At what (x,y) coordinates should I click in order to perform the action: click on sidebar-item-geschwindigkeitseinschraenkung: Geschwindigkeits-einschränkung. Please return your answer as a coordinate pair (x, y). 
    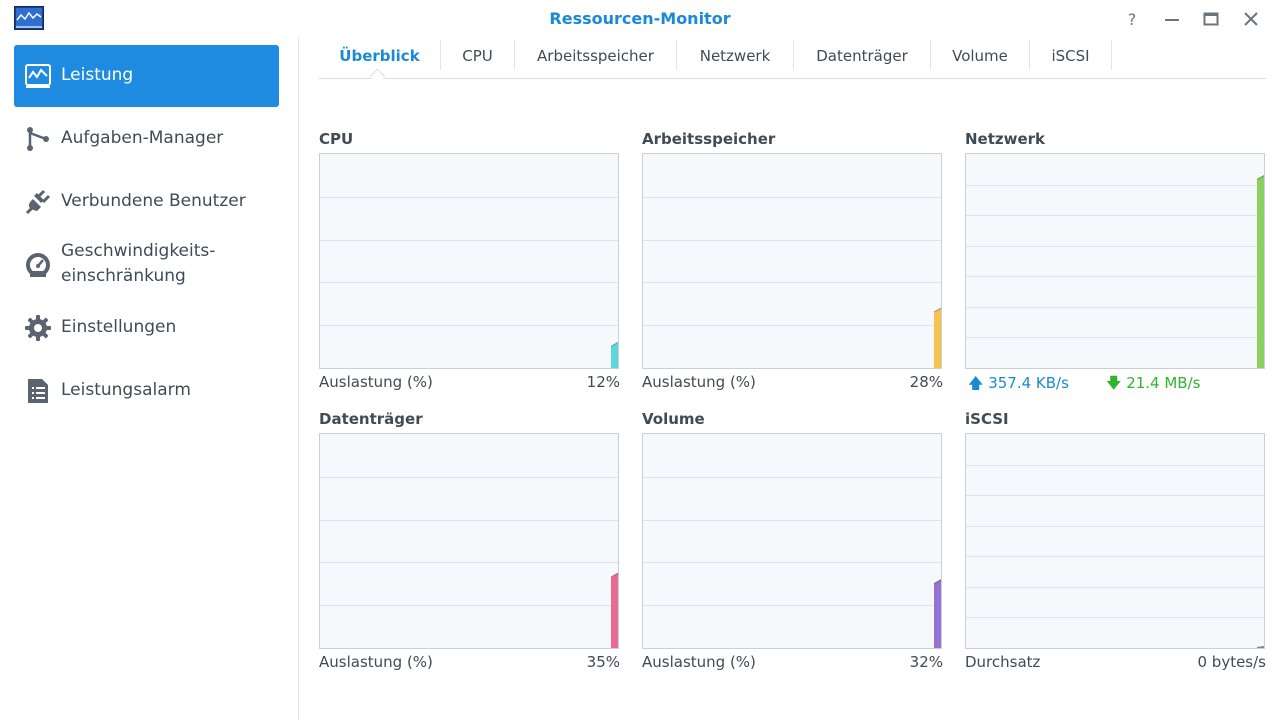
    Looking at the image, I should click on (146, 265).